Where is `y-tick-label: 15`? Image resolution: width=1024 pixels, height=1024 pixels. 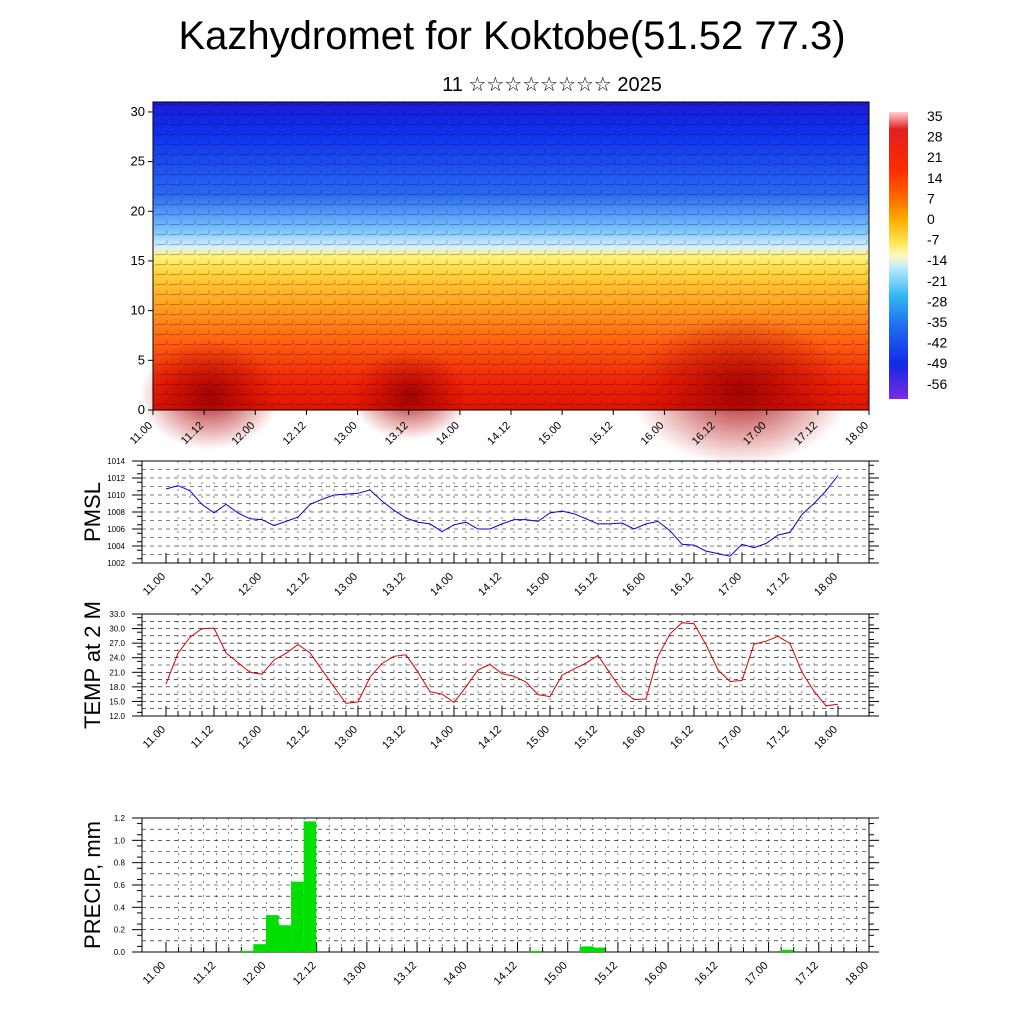
y-tick-label: 15 is located at coordinates (138, 260).